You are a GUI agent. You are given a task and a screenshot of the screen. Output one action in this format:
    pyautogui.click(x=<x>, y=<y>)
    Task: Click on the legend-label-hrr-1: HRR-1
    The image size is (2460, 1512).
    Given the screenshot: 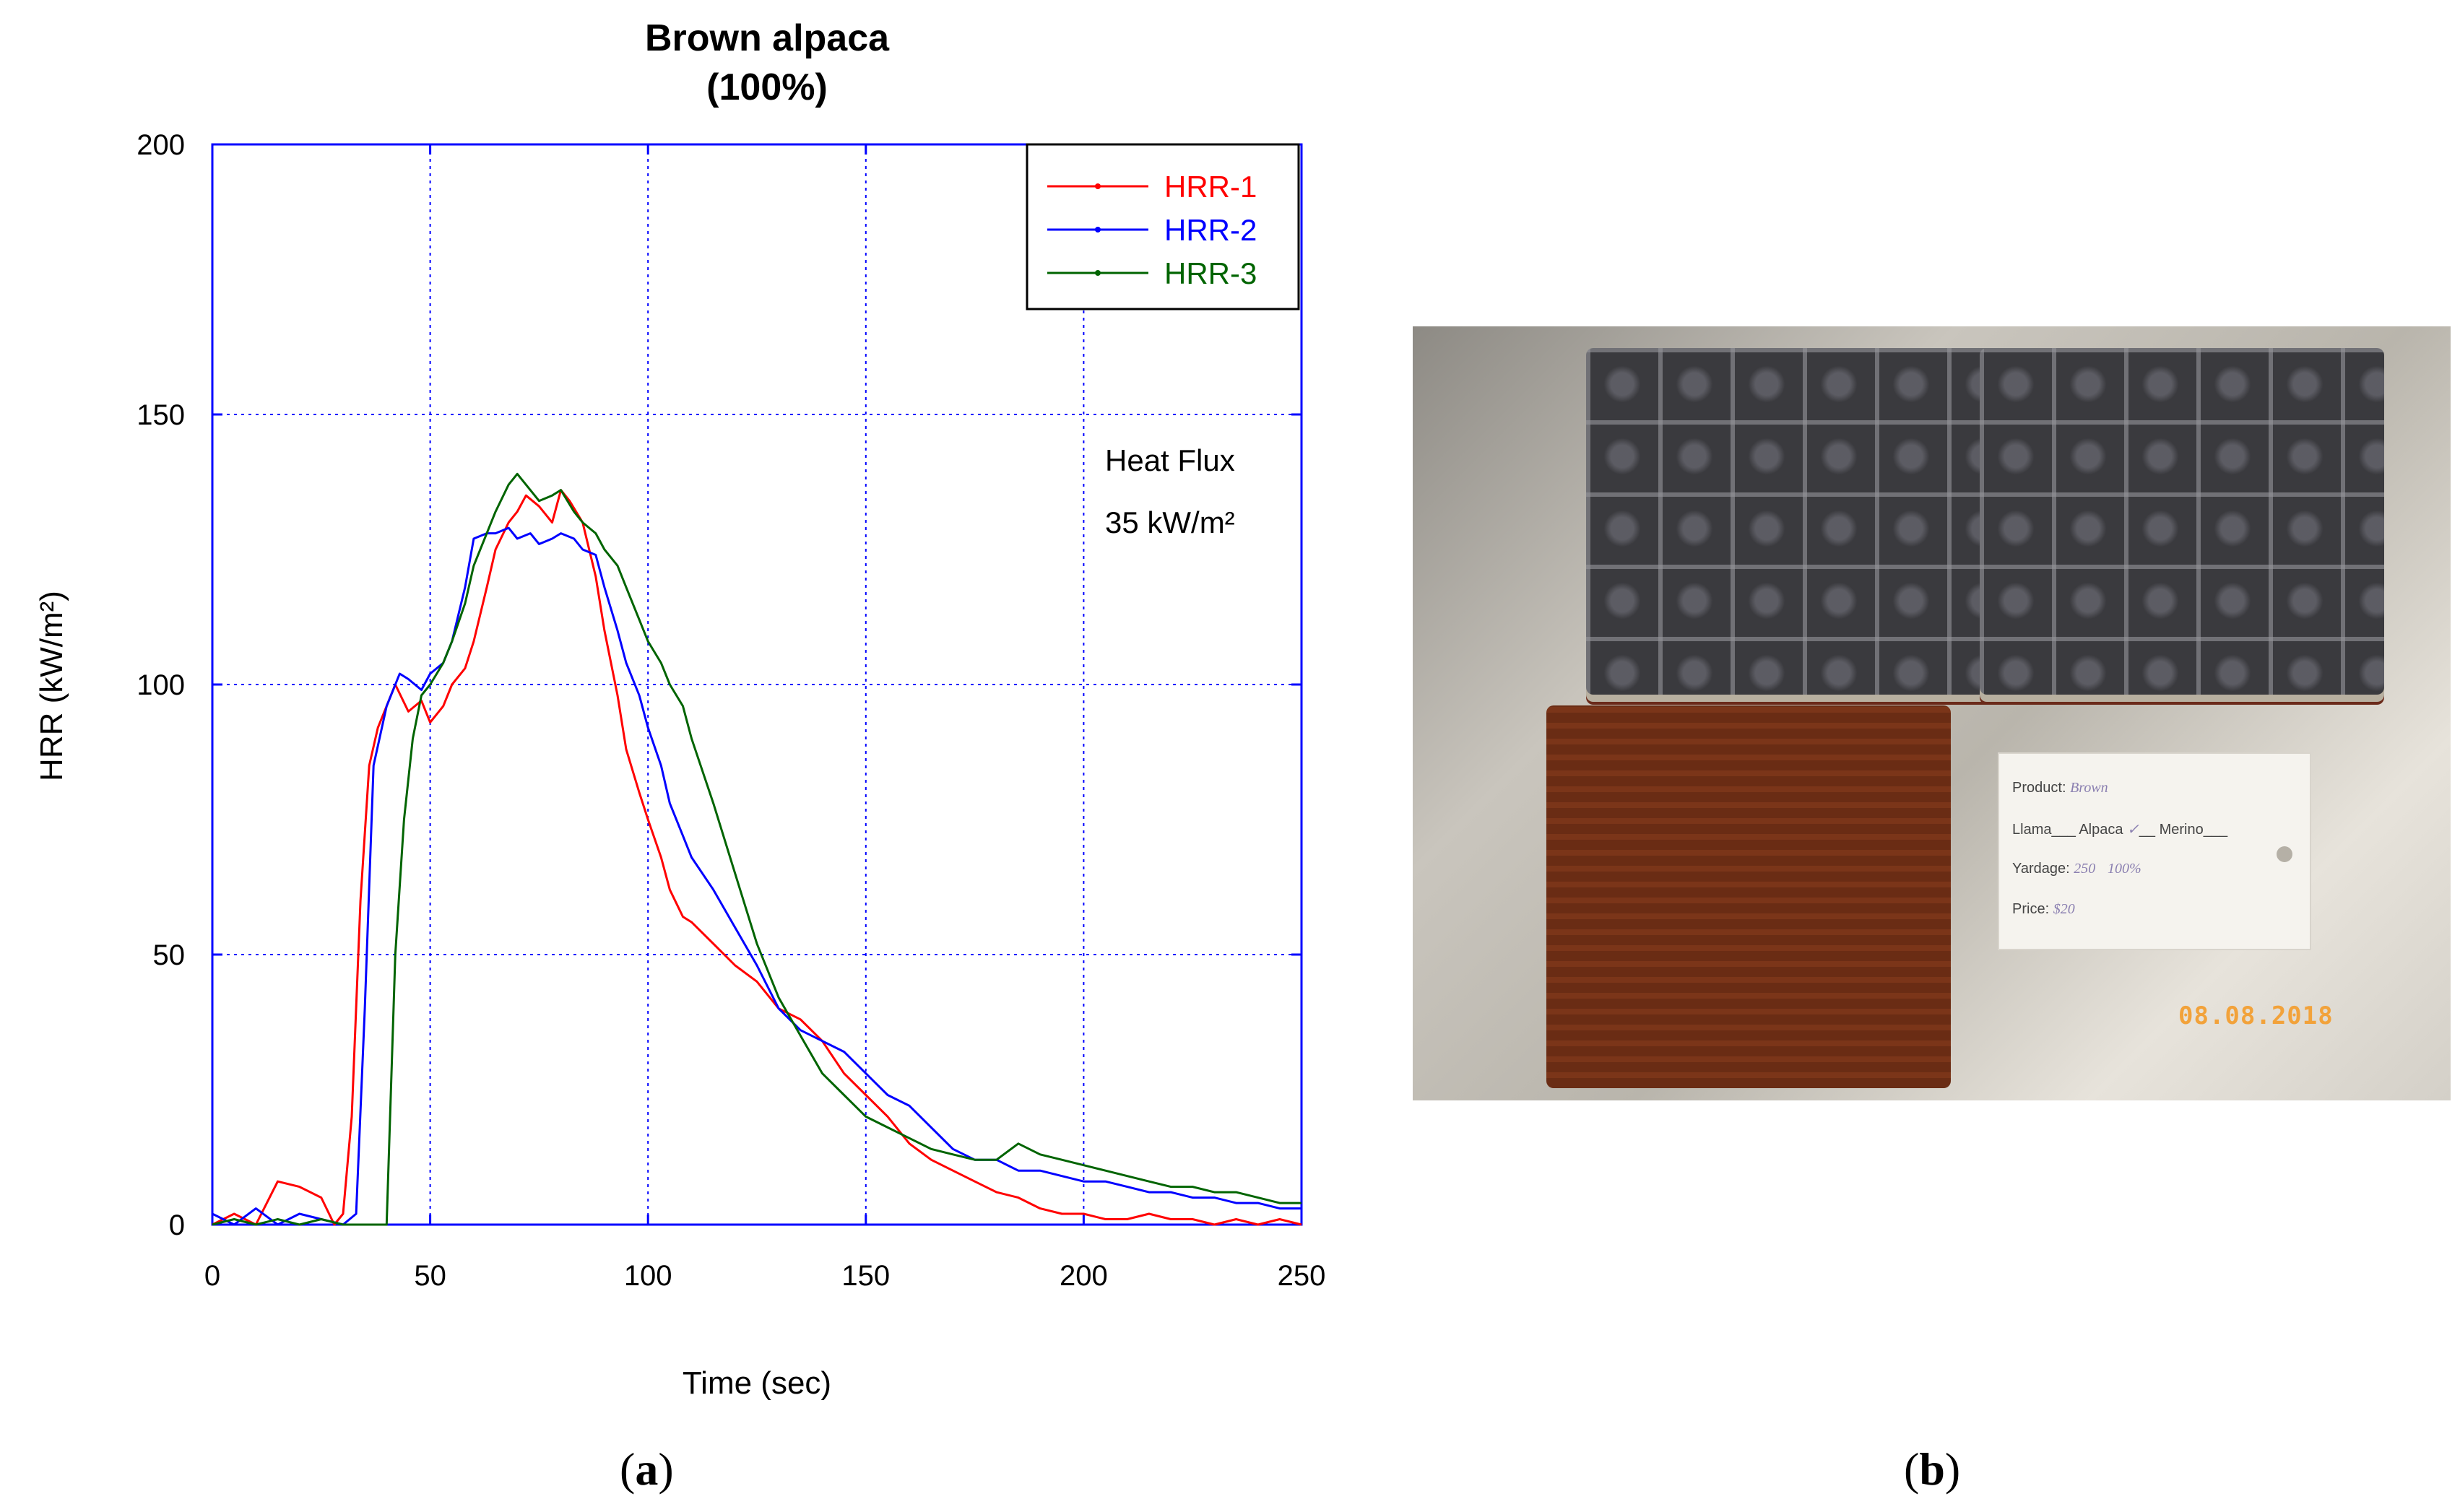 What is the action you would take?
    pyautogui.click(x=1210, y=187)
    